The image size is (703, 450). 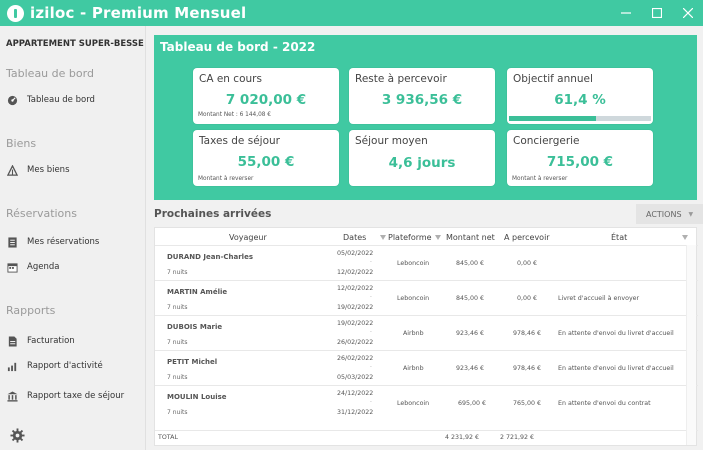 I want to click on card-objectif-annuel: Objectif annuel 61,4 %, so click(x=580, y=96).